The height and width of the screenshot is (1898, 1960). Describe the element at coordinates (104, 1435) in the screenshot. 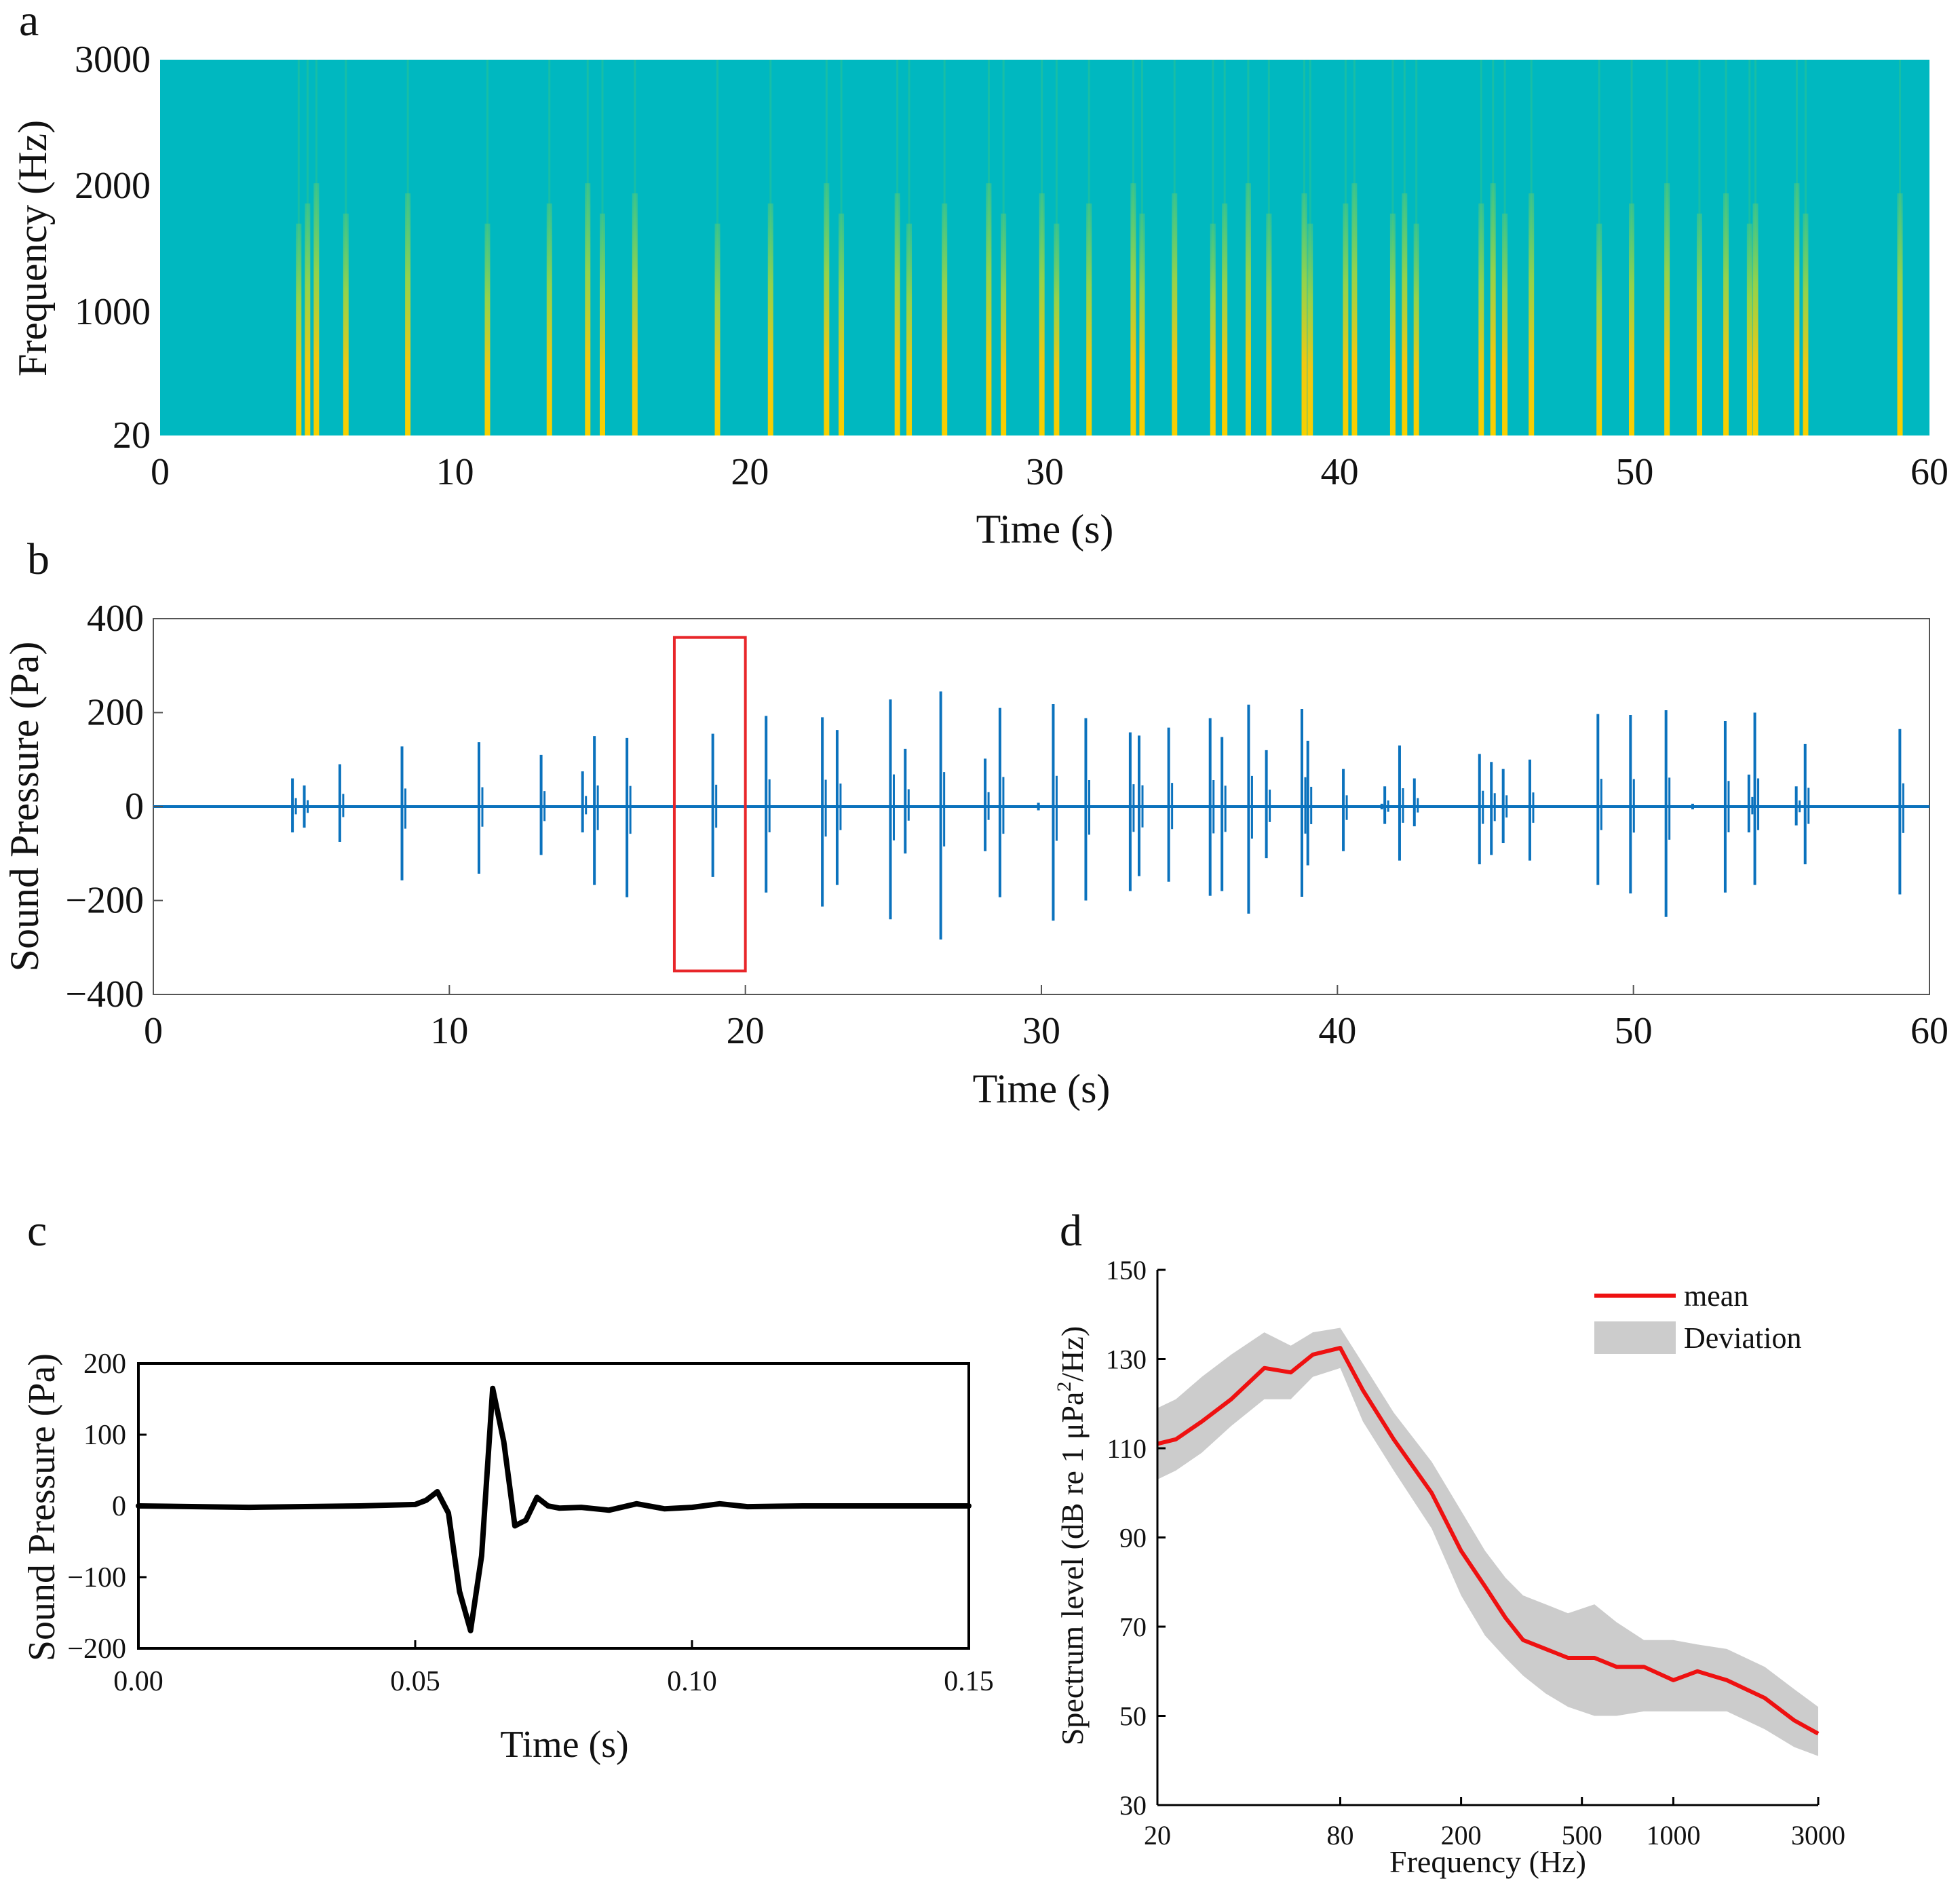

I see `click-y-tick-label: 100` at that location.